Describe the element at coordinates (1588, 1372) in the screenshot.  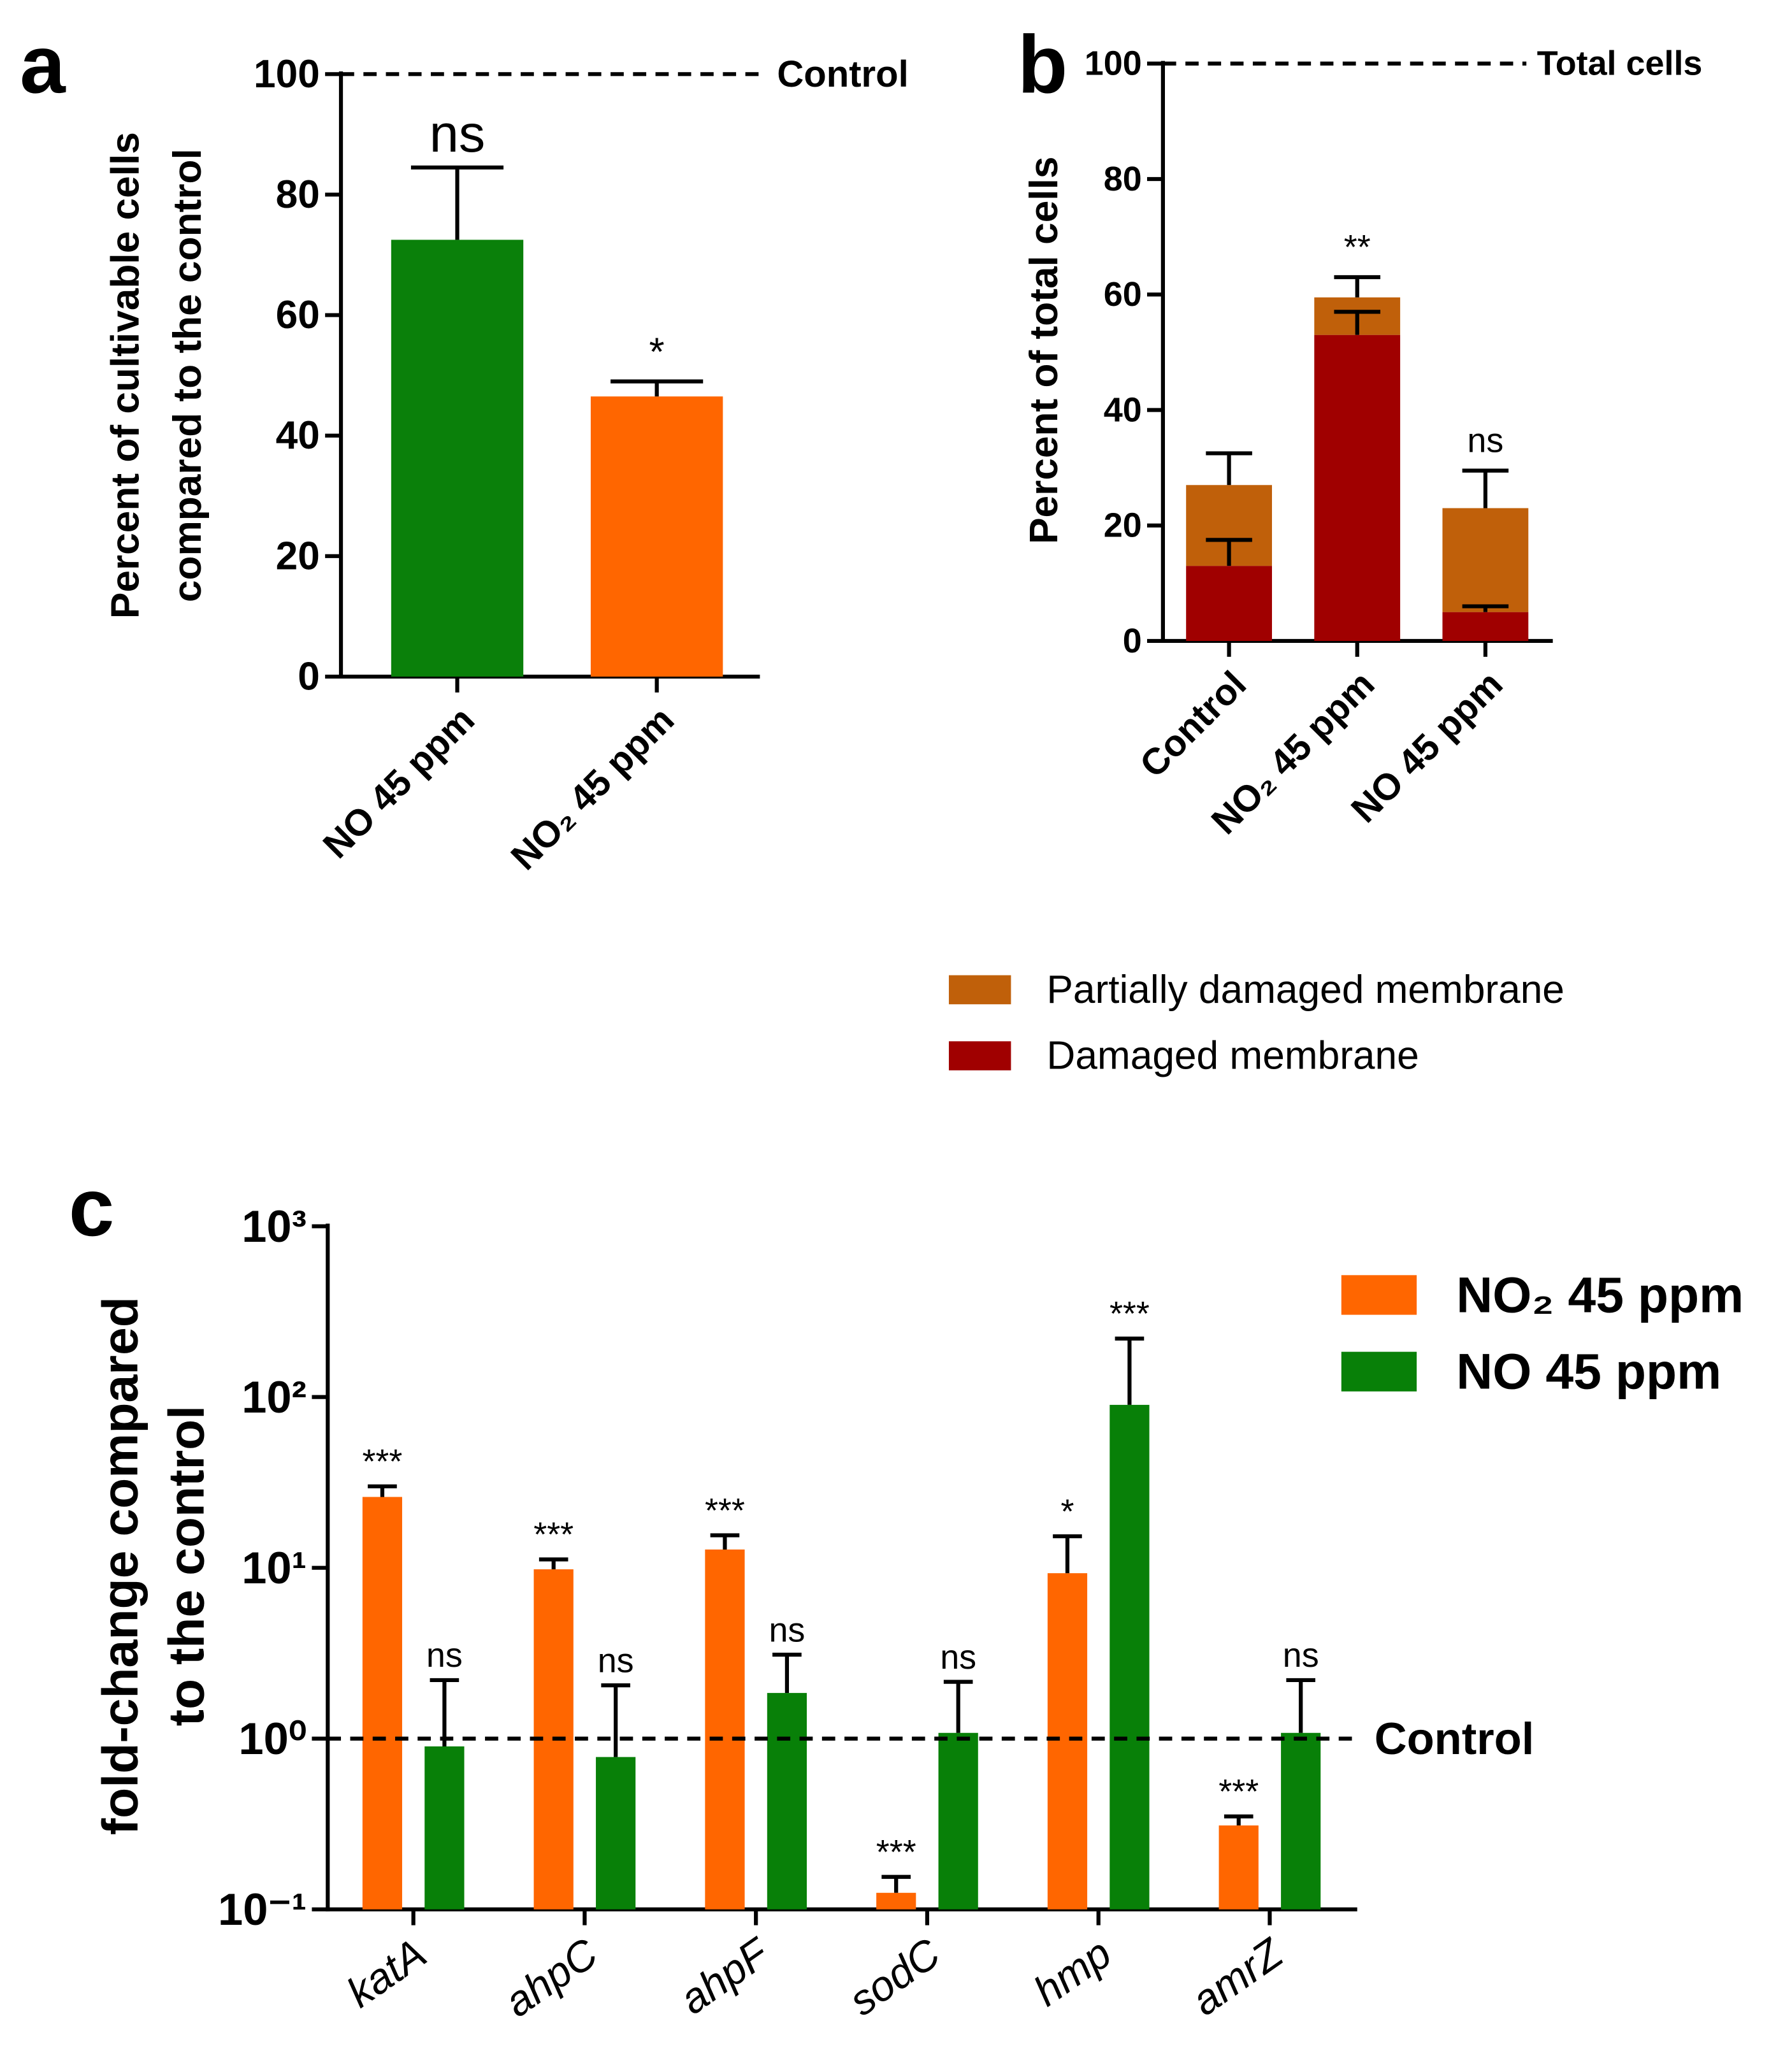
I see `legend-label: NO 45 ppm` at that location.